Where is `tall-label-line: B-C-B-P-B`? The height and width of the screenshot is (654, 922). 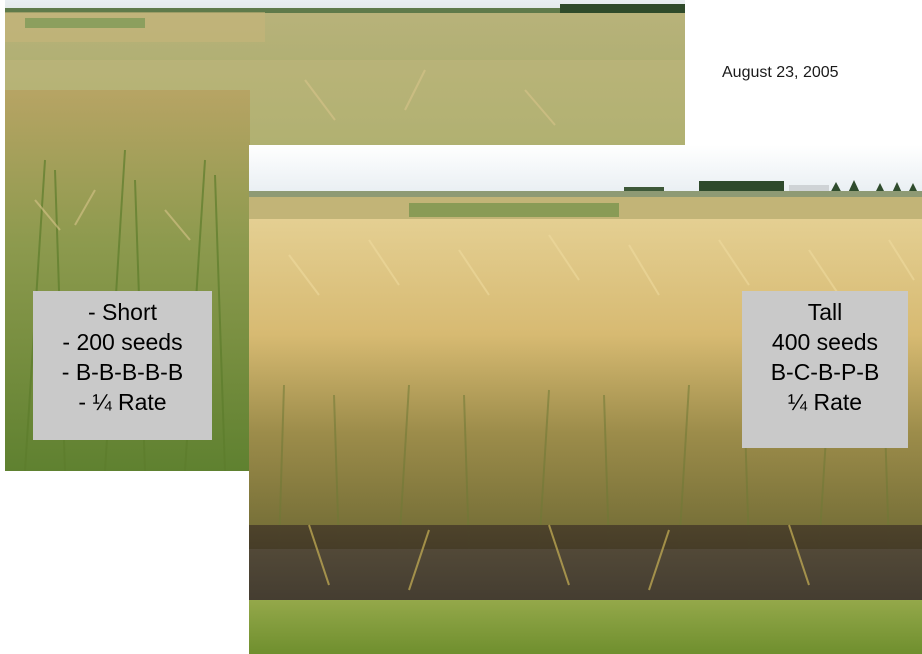
tall-label-line: B-C-B-P-B is located at coordinates (825, 372).